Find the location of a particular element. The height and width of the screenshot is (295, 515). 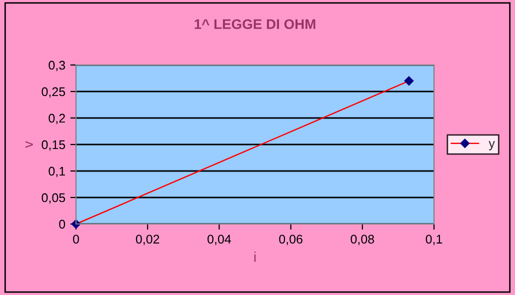

y-tick-label: 0,2 is located at coordinates (56, 119).